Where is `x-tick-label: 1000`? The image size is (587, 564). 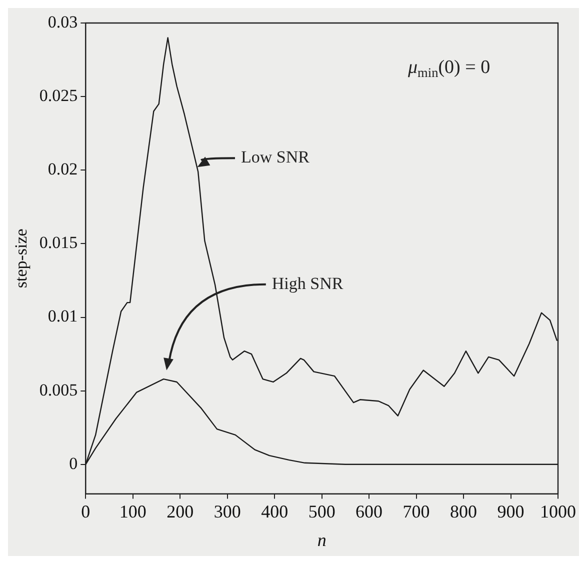
x-tick-label: 1000 is located at coordinates (558, 511).